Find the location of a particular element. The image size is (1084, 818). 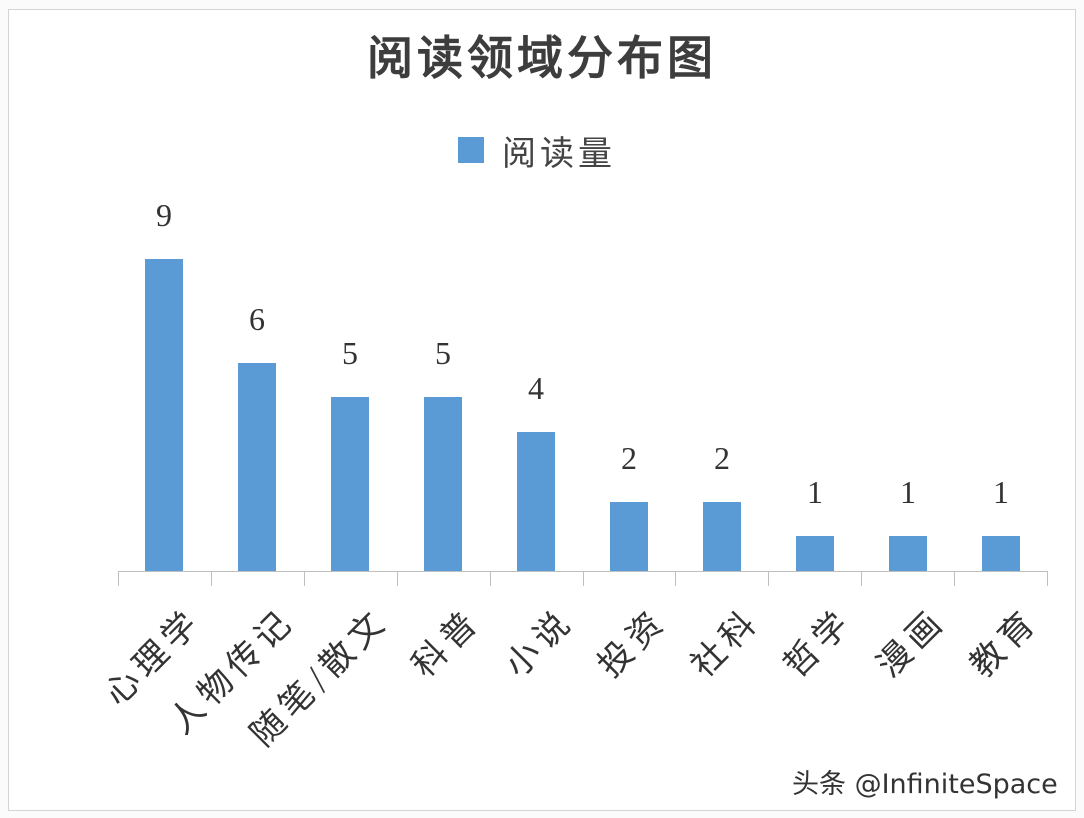

watermark: 头条 @InfiniteSpace is located at coordinates (925, 784).